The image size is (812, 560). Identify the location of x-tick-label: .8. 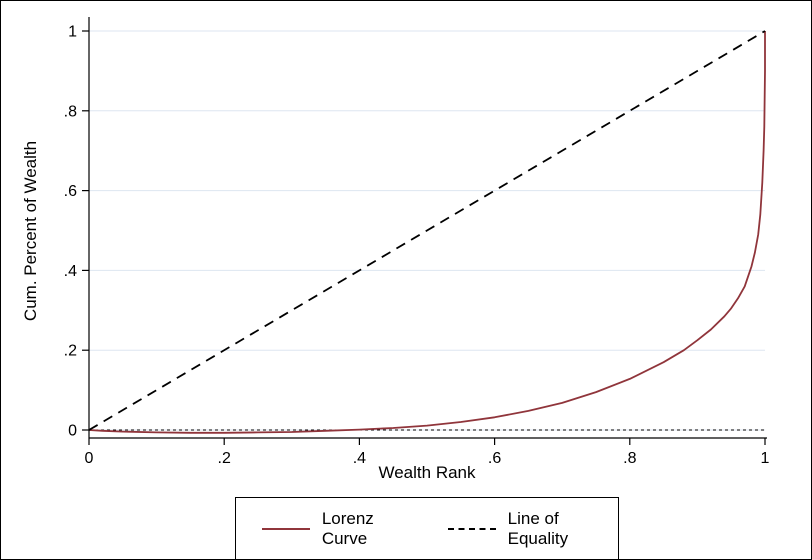
(629, 458).